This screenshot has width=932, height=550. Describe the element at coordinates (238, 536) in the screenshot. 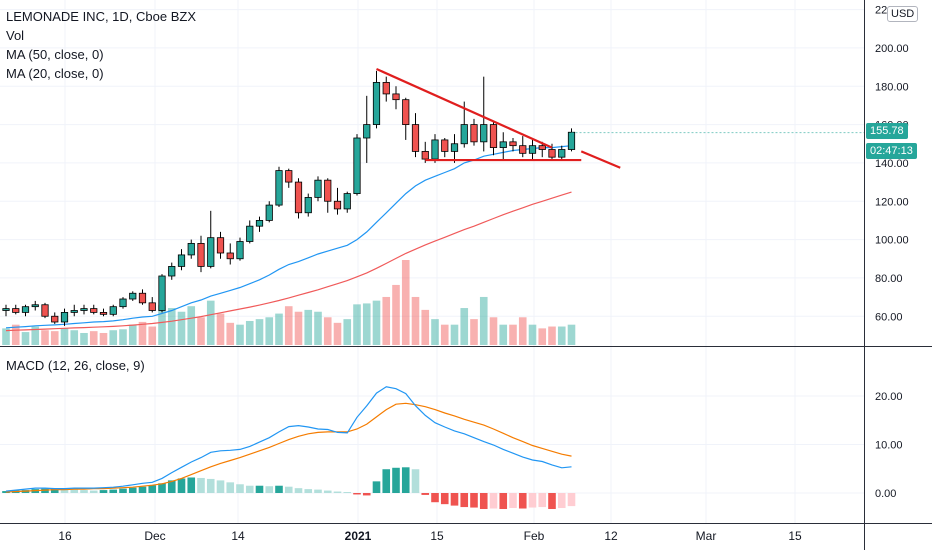

I see `time-tick-label: 14` at that location.